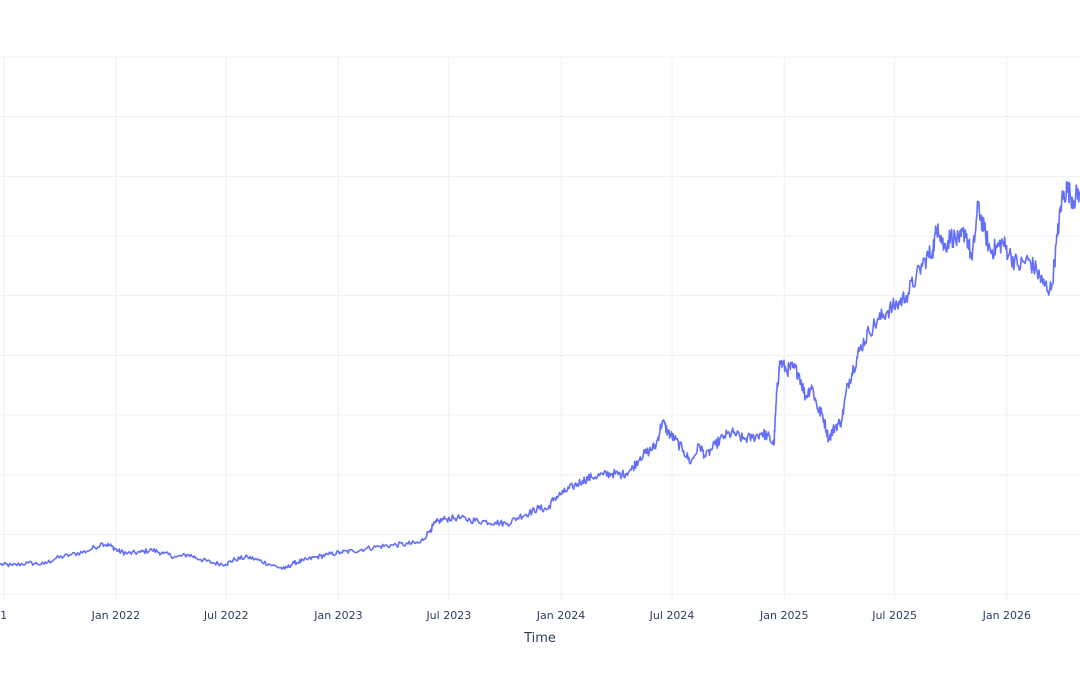  I want to click on x-tick-label: Jul 2024, so click(672, 615).